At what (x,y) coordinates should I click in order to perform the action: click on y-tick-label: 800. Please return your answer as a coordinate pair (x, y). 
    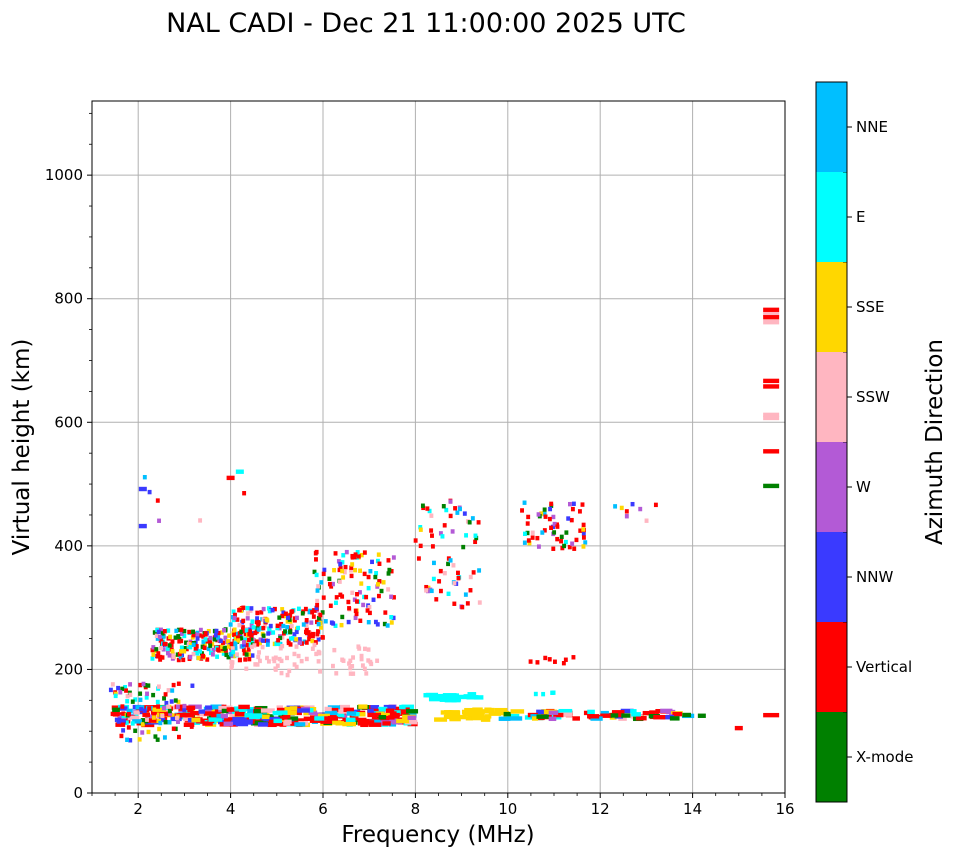
    Looking at the image, I should click on (68, 299).